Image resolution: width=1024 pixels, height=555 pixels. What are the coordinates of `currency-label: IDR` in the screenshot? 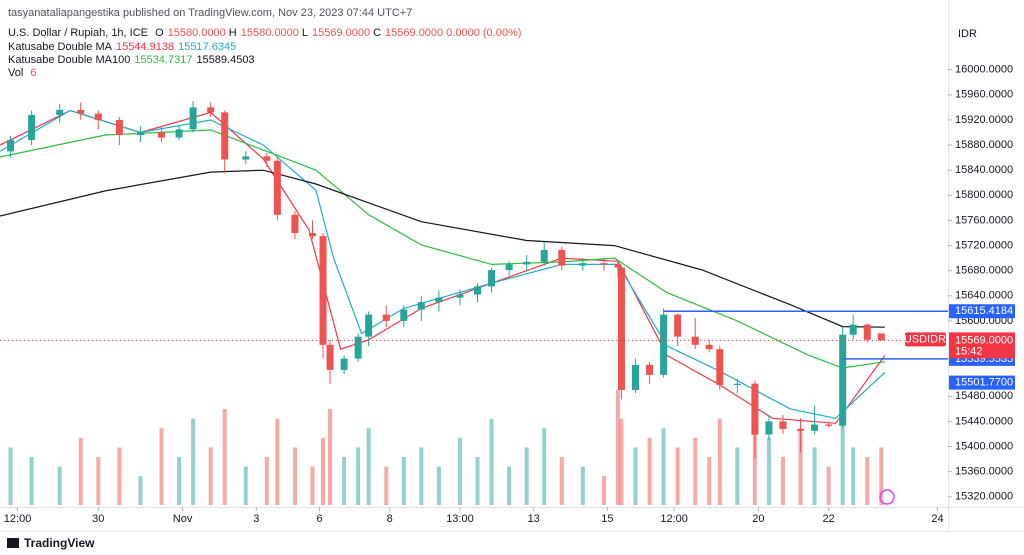 It's located at (967, 34).